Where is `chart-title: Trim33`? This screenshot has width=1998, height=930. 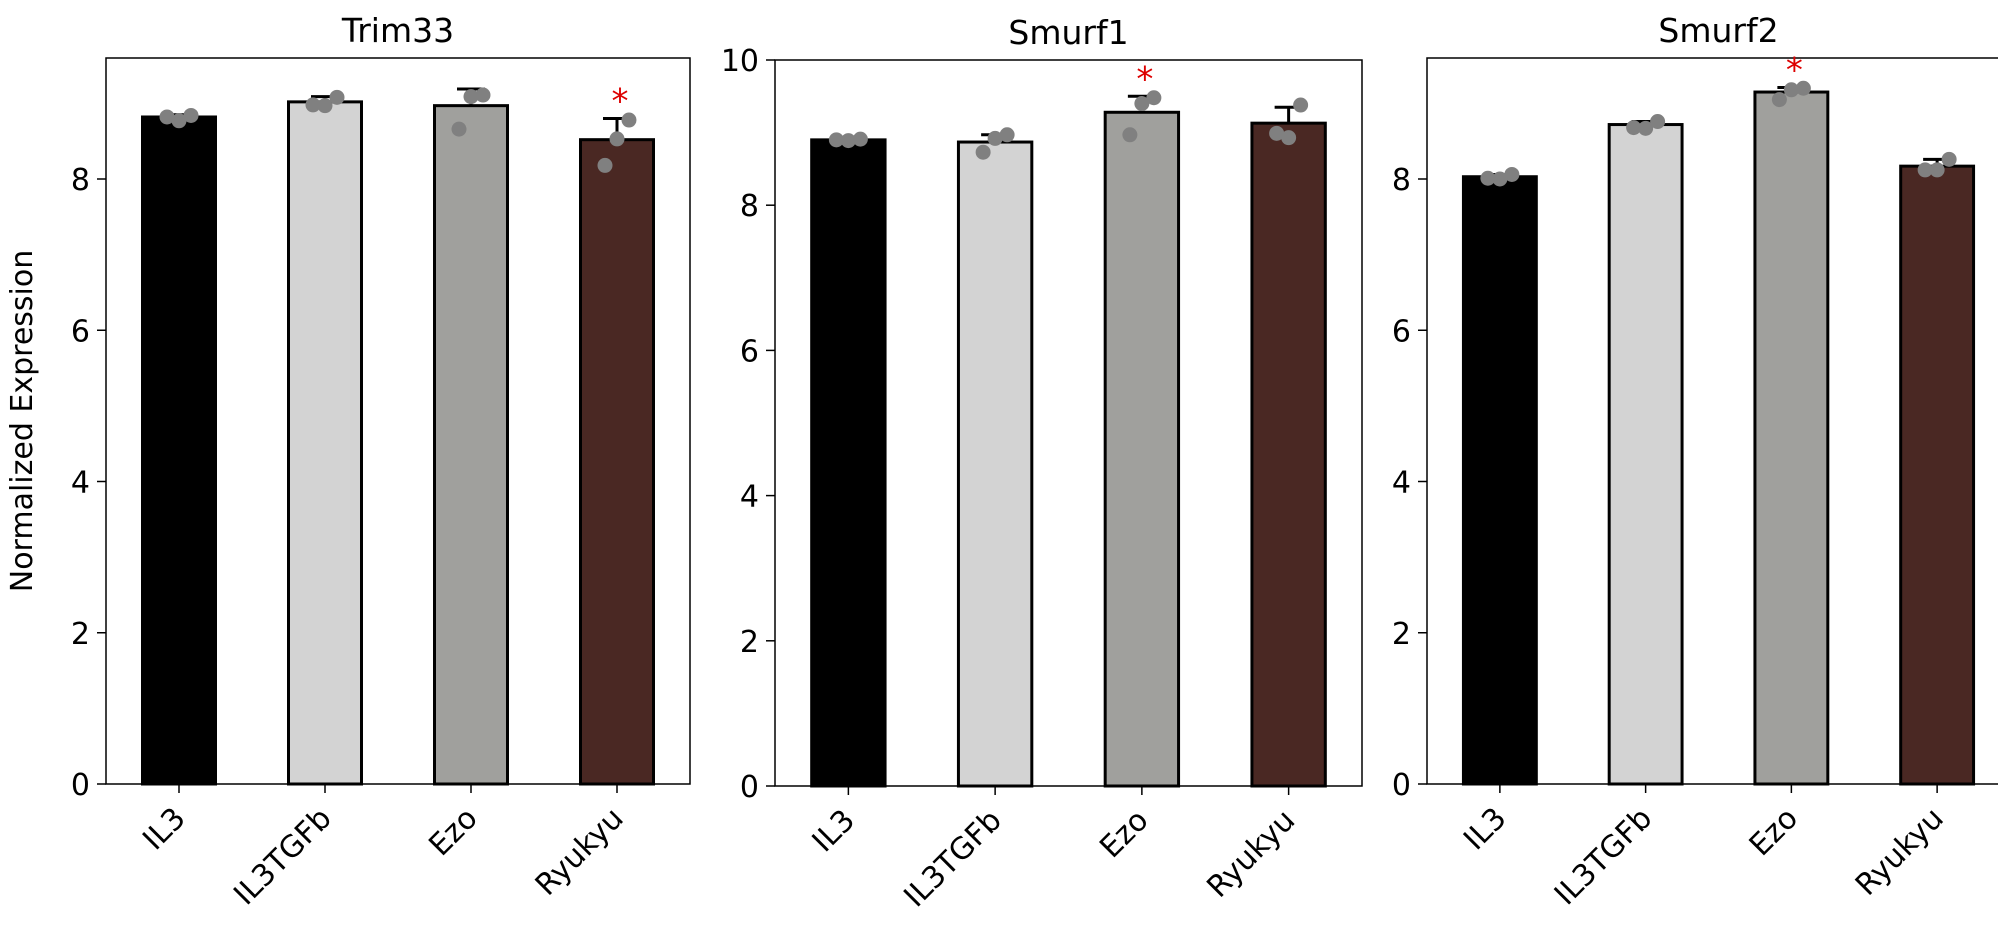
chart-title: Trim33 is located at coordinates (397, 30).